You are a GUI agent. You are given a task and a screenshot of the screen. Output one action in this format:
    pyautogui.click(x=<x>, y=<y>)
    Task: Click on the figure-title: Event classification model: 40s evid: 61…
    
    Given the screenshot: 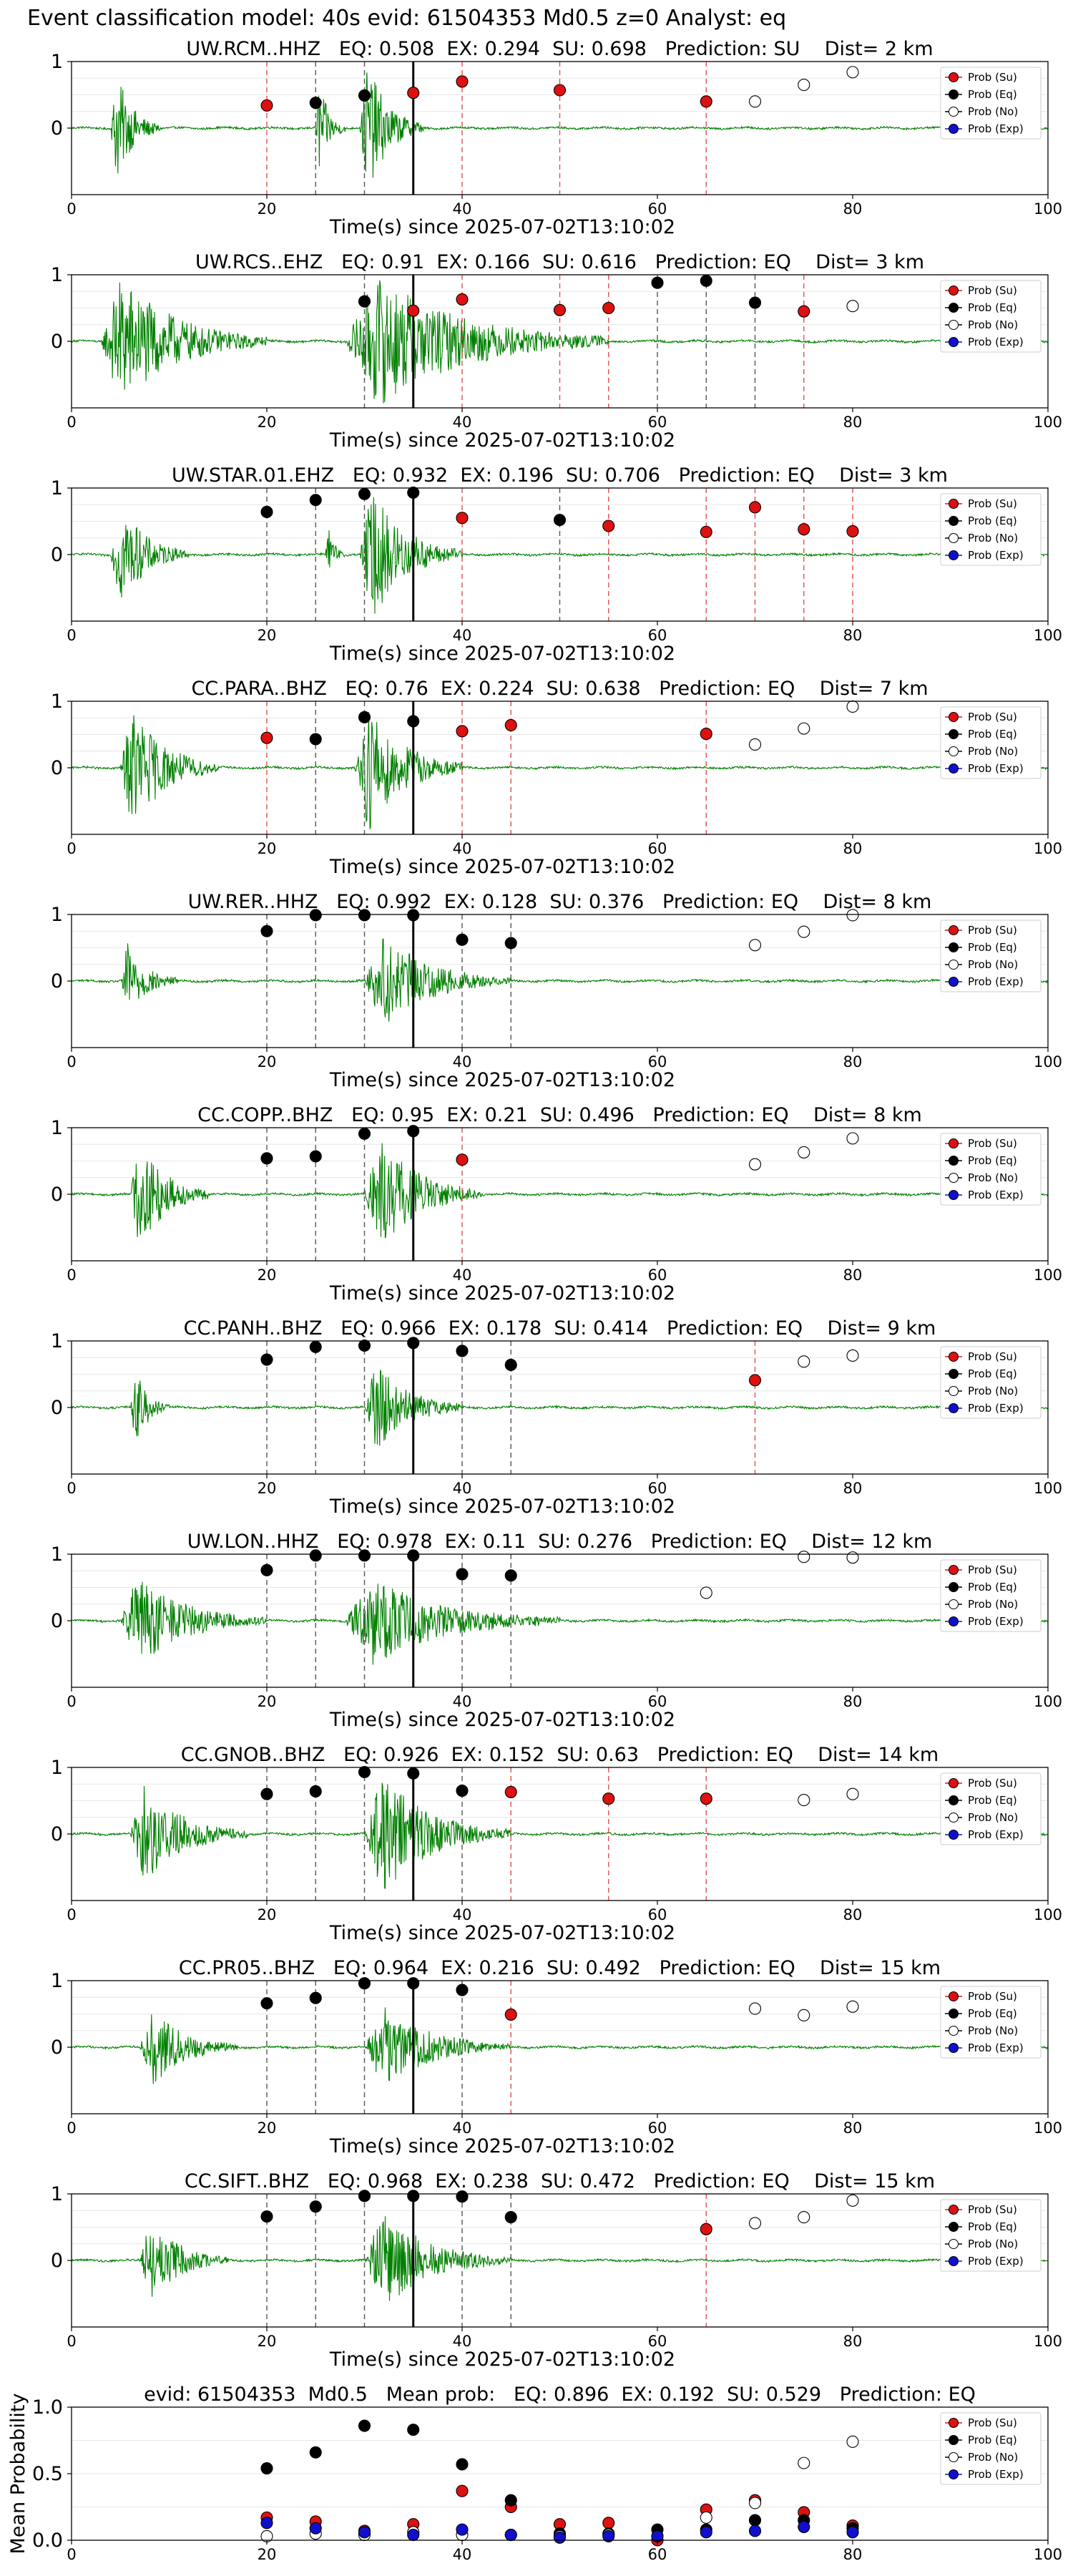 What is the action you would take?
    pyautogui.click(x=407, y=18)
    